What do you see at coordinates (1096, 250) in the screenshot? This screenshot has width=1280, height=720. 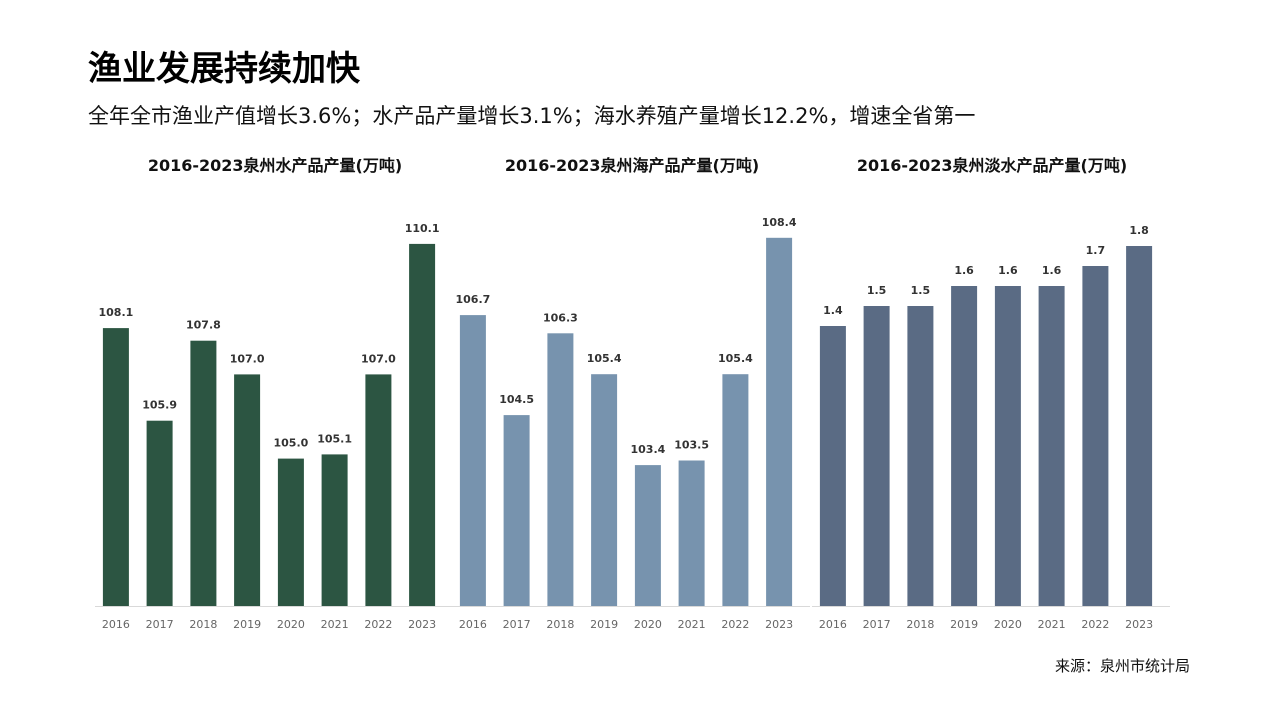 I see `data-label-2022: 1.7` at bounding box center [1096, 250].